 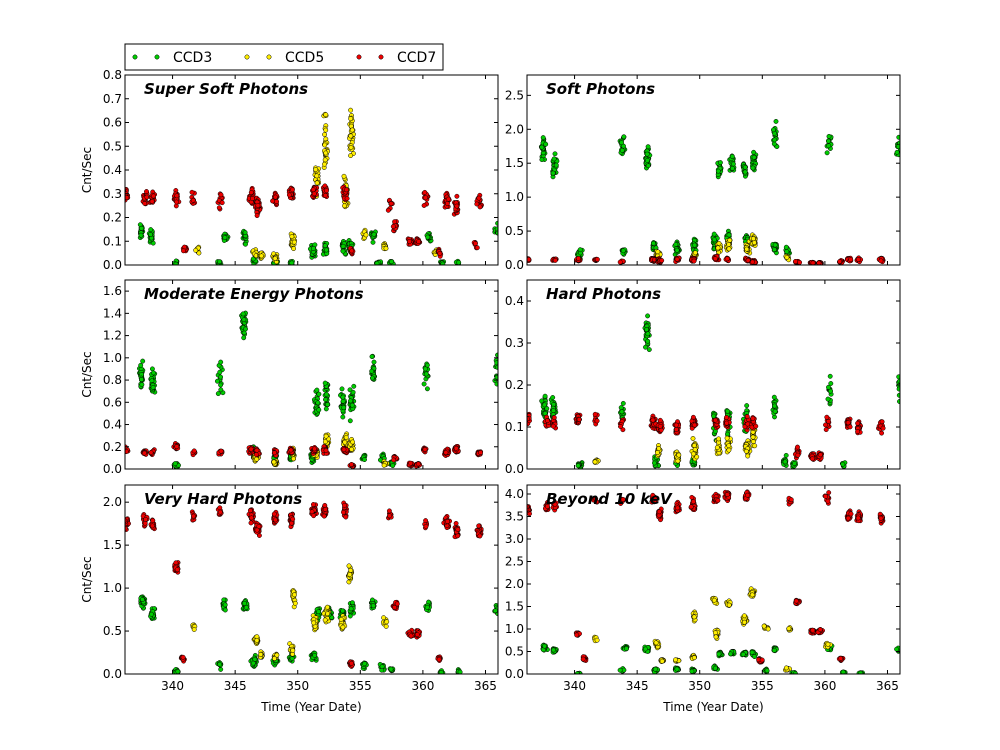 What do you see at coordinates (311, 389) in the screenshot?
I see `plot-area` at bounding box center [311, 389].